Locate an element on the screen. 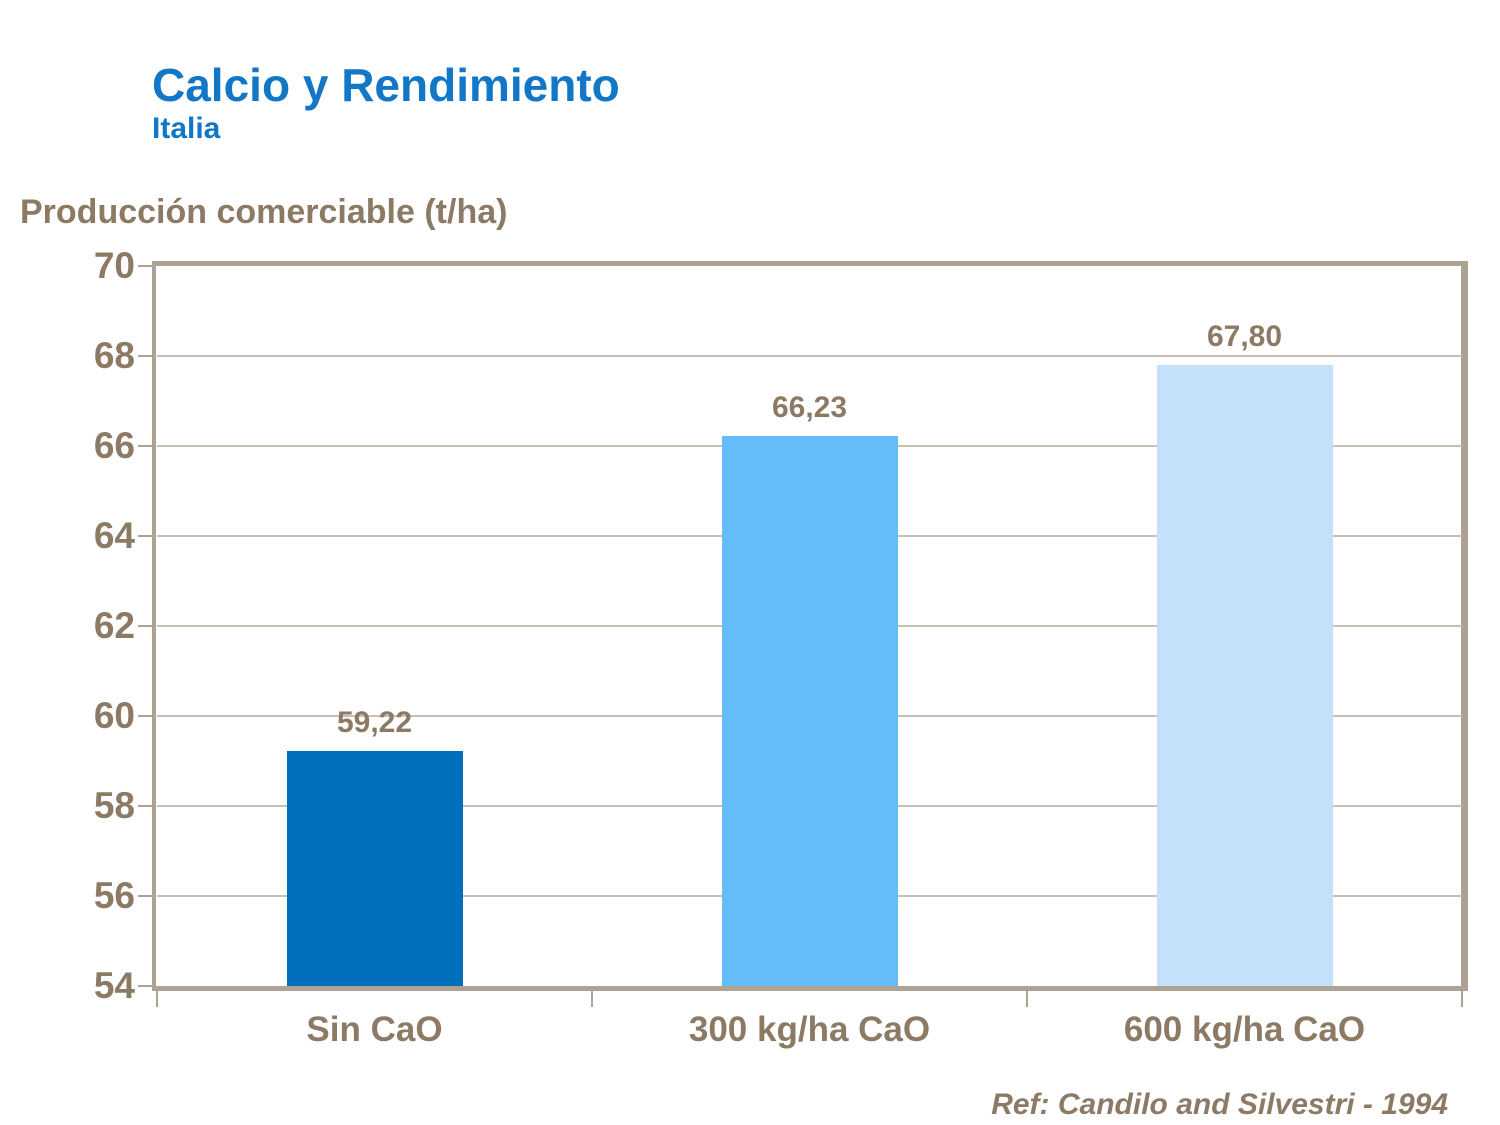 This screenshot has width=1500, height=1125. y-tick-label-62: 62 is located at coordinates (114, 625).